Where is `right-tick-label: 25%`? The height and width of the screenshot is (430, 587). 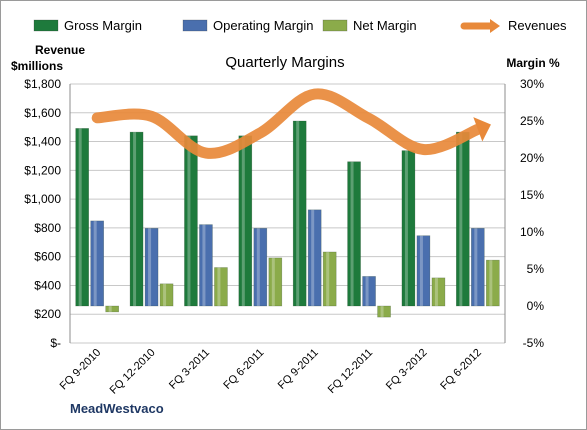
right-tick-label: 25% is located at coordinates (532, 121).